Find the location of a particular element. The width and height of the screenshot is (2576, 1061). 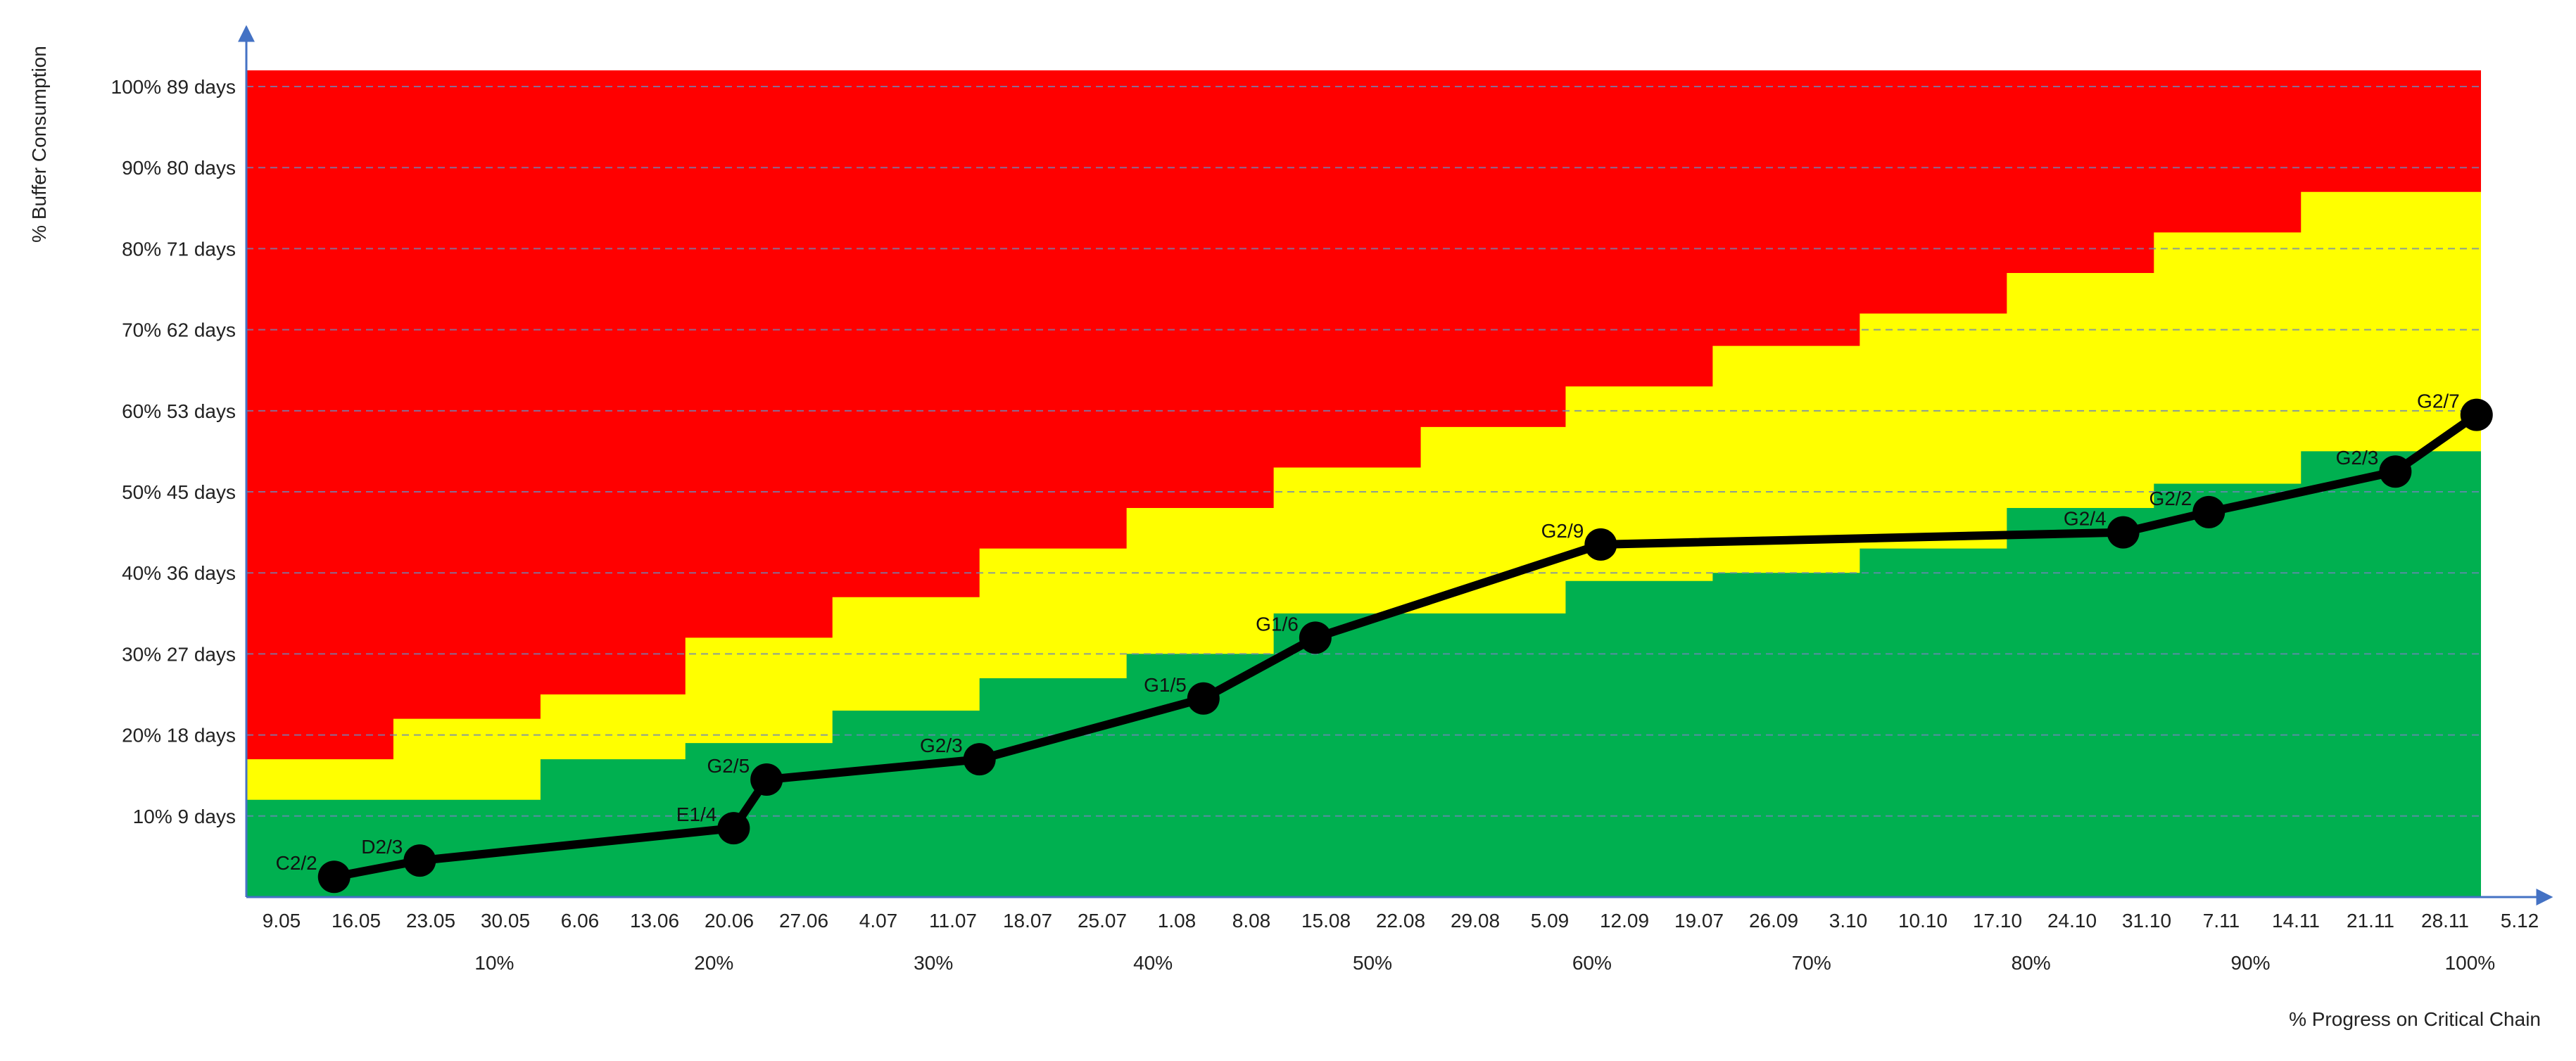

x-tick-label: 7.11 is located at coordinates (2221, 921).